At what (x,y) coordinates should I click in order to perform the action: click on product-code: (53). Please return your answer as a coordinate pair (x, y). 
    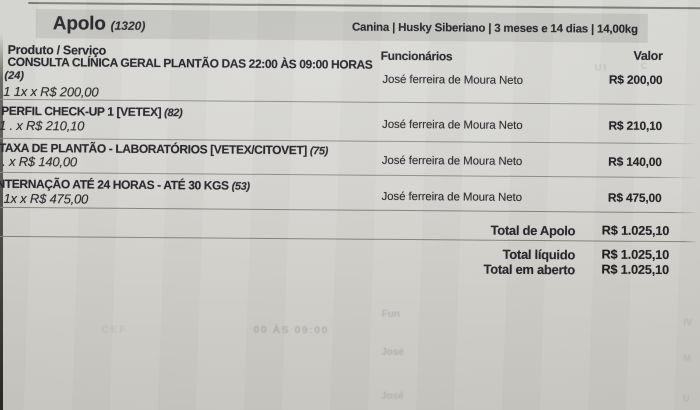
    Looking at the image, I should click on (240, 186).